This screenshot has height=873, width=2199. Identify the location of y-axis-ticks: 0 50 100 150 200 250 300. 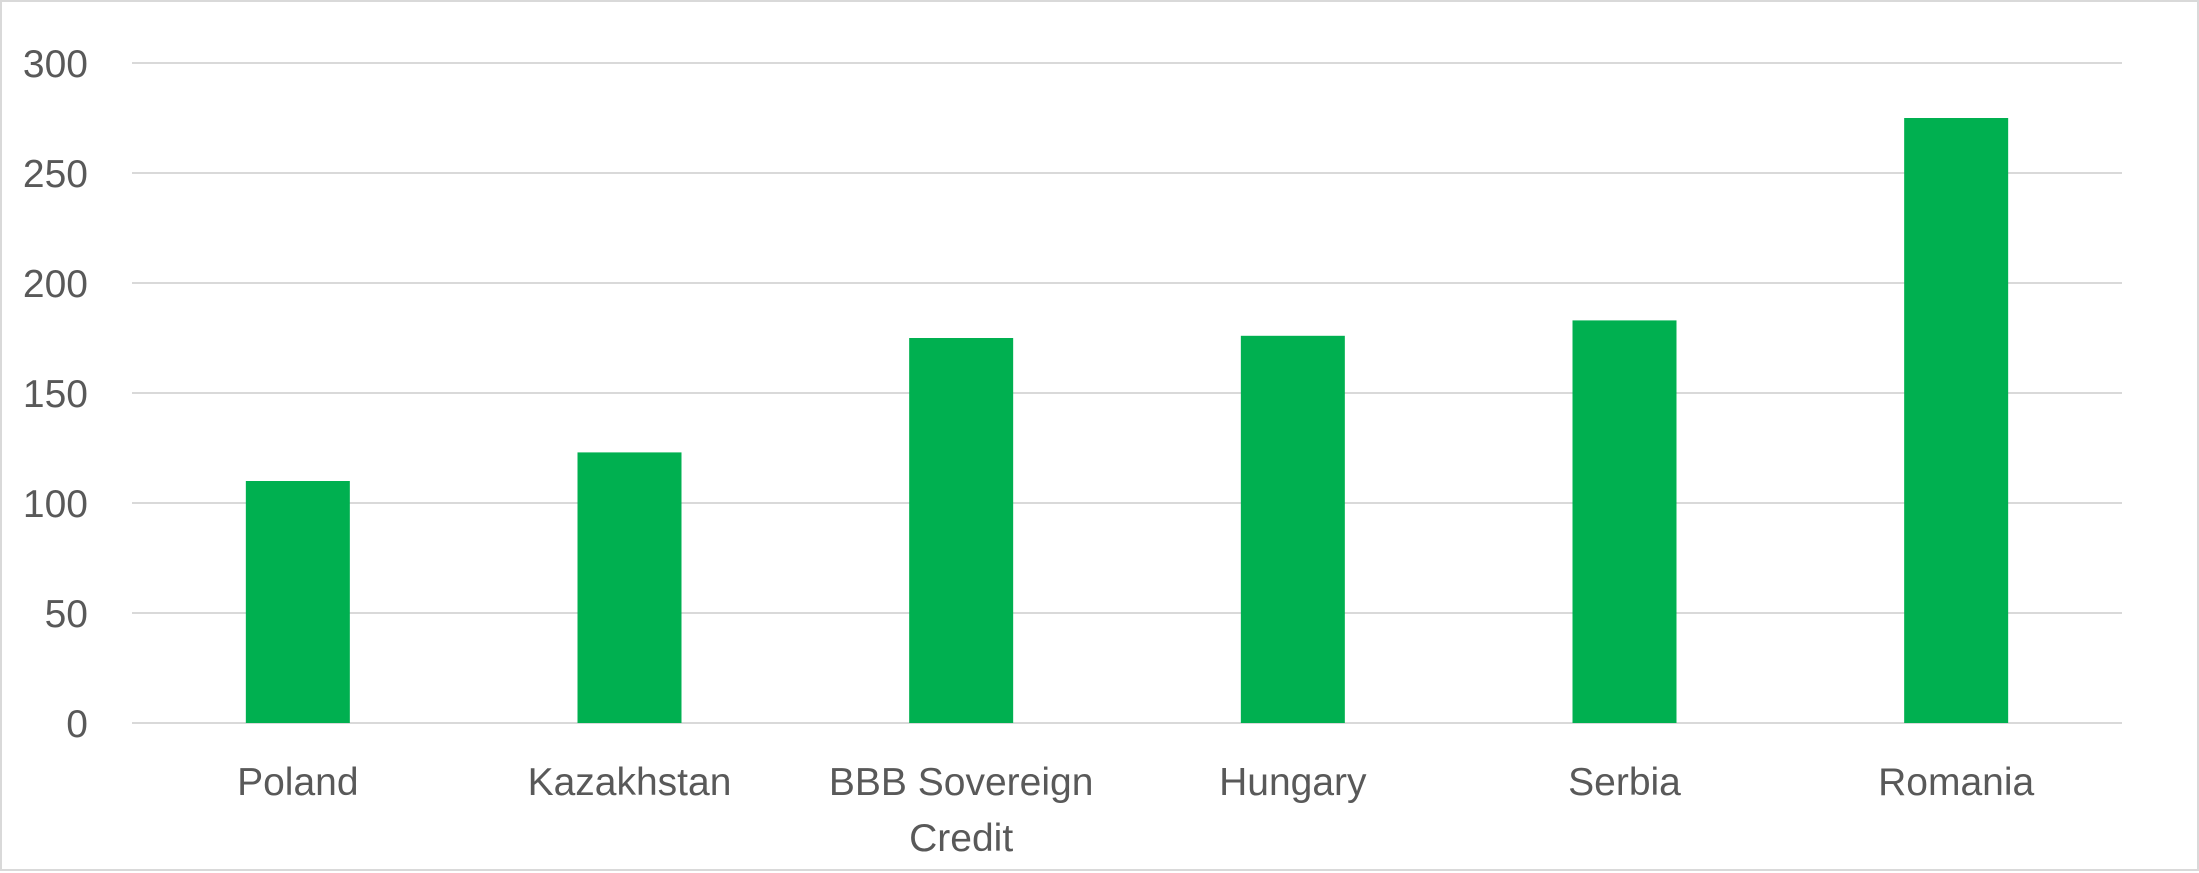
(55, 394).